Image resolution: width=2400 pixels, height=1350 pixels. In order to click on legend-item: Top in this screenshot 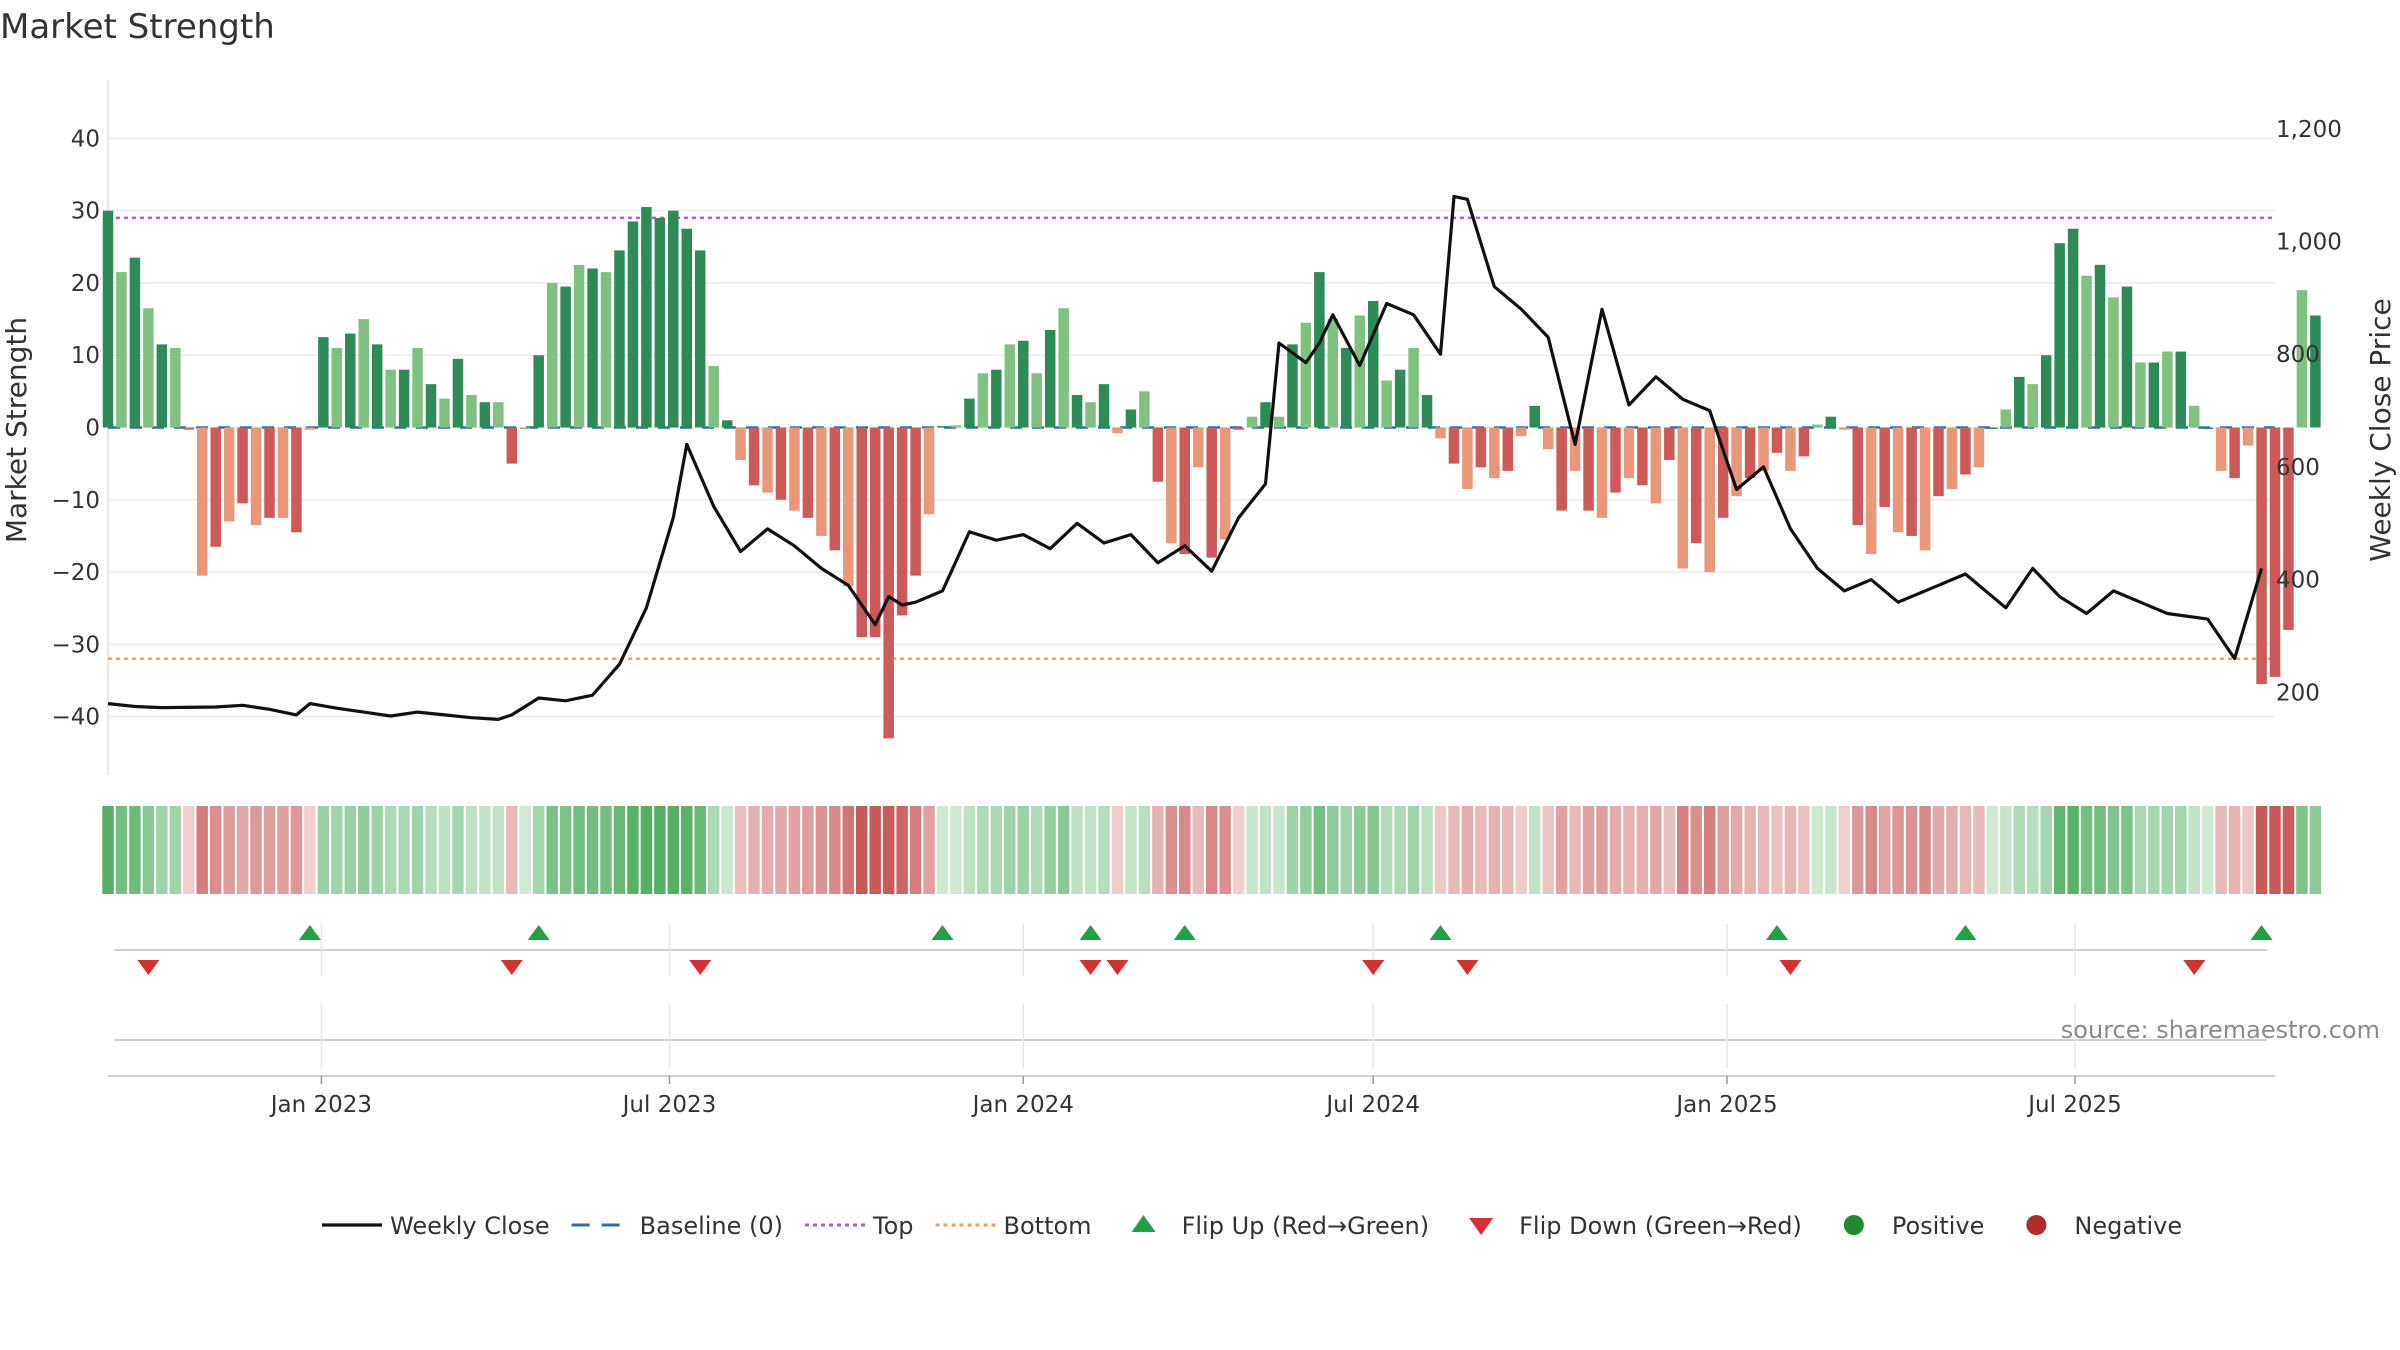, I will do `click(859, 1226)`.